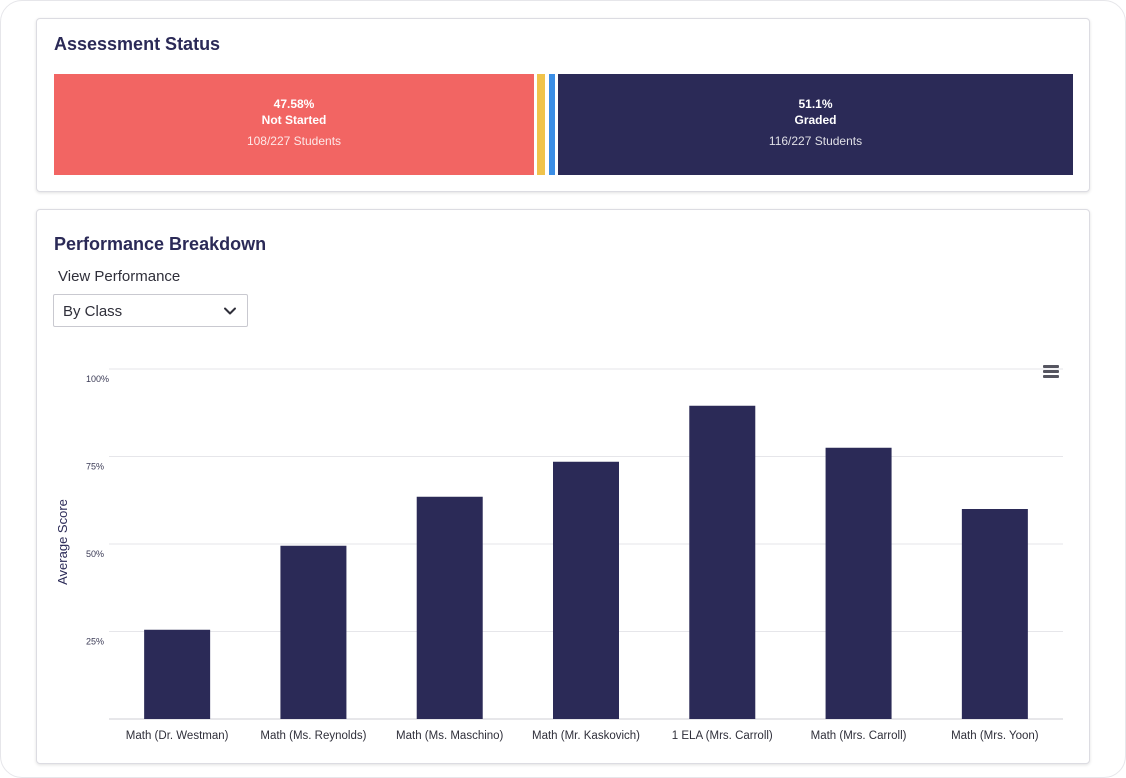 Image resolution: width=1126 pixels, height=778 pixels. I want to click on status-segment-not-started: 47.58% Not Started 108/227 Students, so click(294, 124).